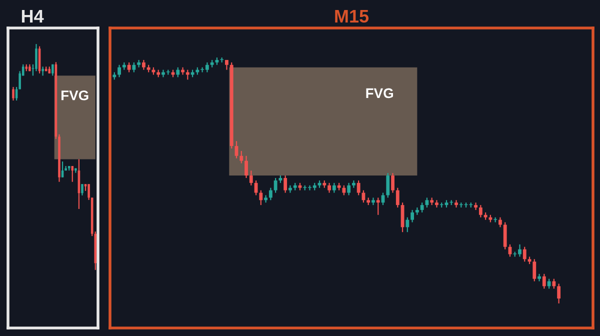 This screenshot has width=600, height=336. I want to click on chart-title: H4, so click(33, 16).